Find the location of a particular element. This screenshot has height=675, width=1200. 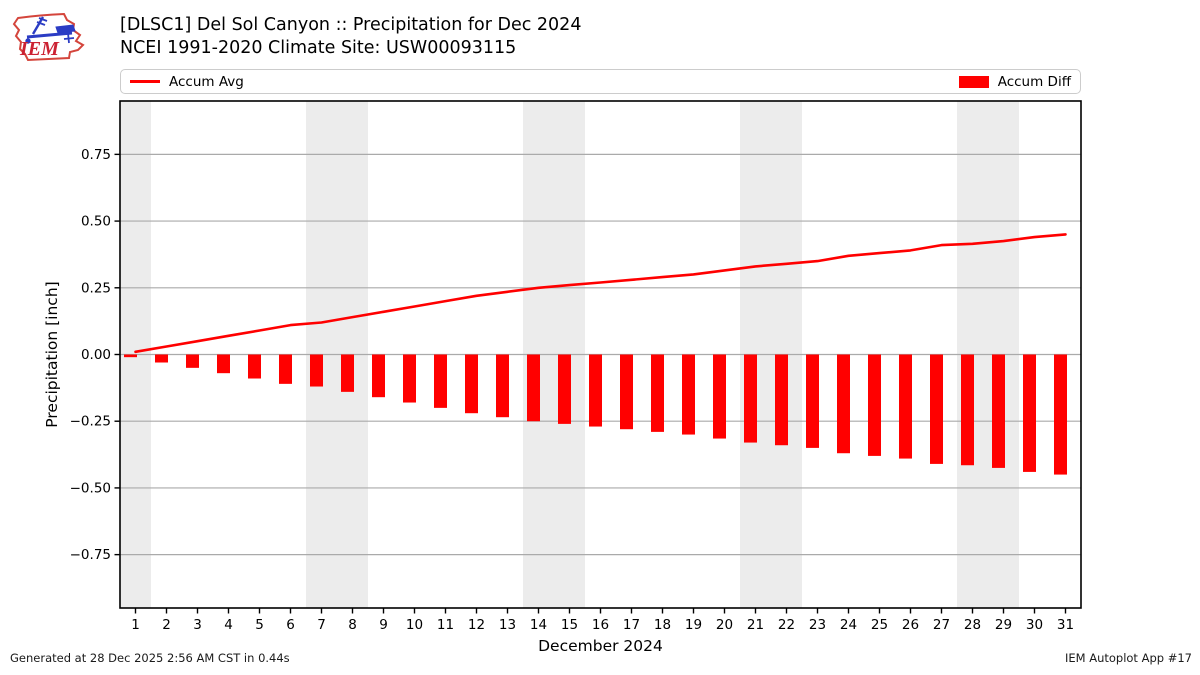

y-tick-label: −0.50 is located at coordinates (90, 488).